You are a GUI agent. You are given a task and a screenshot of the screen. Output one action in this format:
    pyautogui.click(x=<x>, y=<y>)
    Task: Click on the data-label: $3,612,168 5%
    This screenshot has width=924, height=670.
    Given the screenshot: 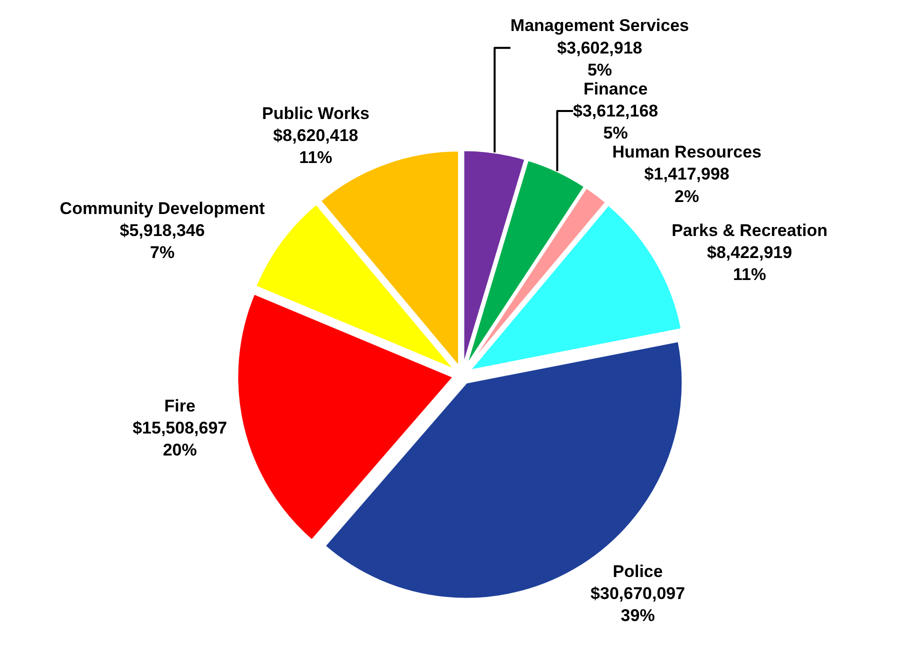 What is the action you would take?
    pyautogui.click(x=615, y=122)
    